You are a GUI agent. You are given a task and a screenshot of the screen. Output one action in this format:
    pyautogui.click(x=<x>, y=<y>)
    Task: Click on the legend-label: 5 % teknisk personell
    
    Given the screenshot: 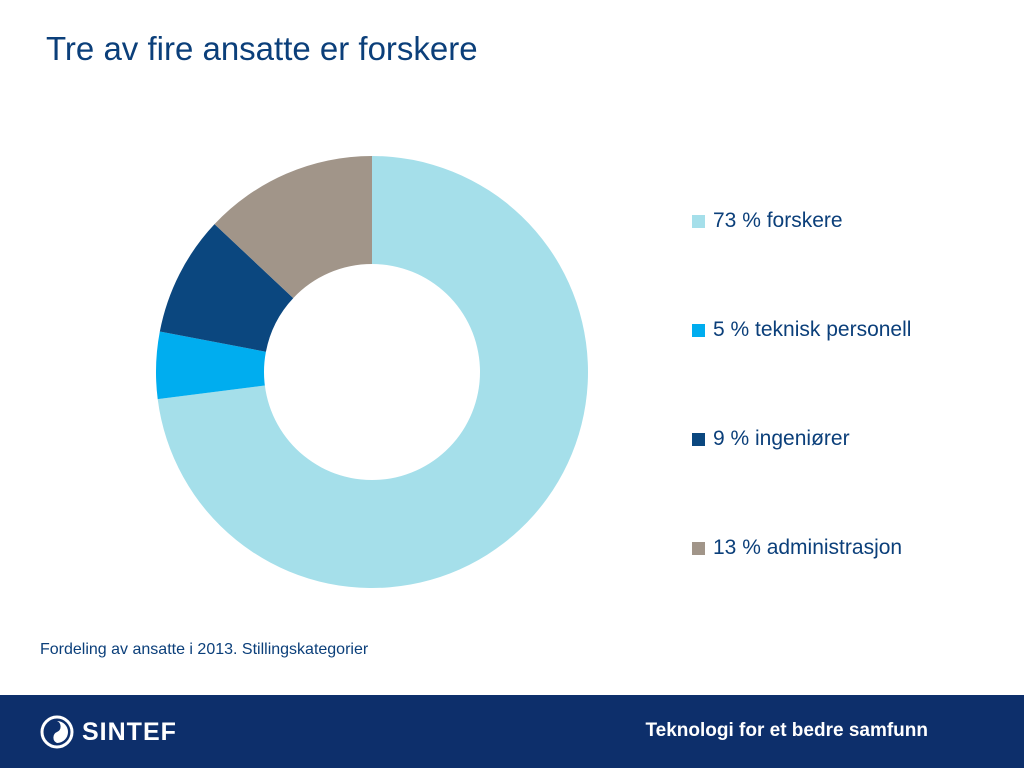 What is the action you would take?
    pyautogui.click(x=812, y=329)
    